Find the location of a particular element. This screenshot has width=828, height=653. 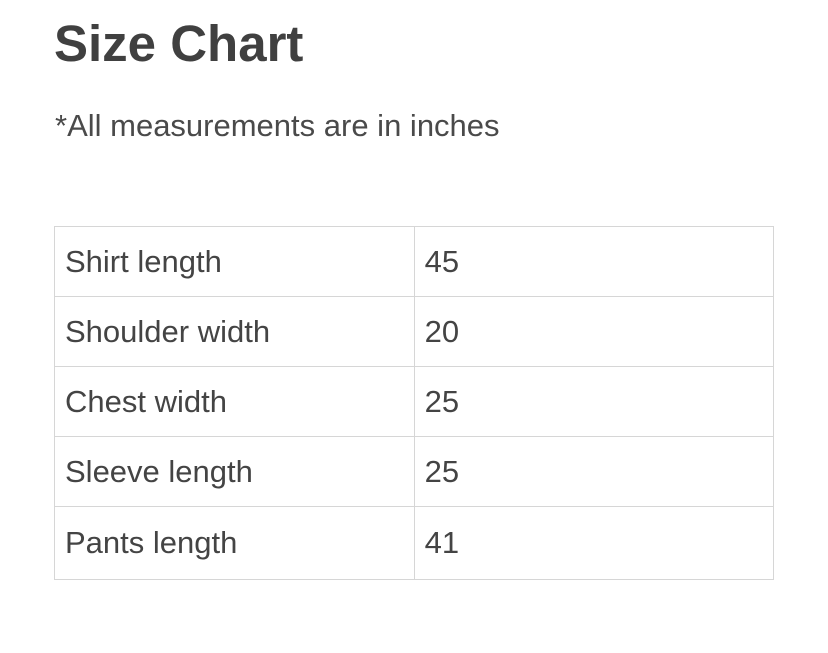

row-label: Shoulder width is located at coordinates (234, 331).